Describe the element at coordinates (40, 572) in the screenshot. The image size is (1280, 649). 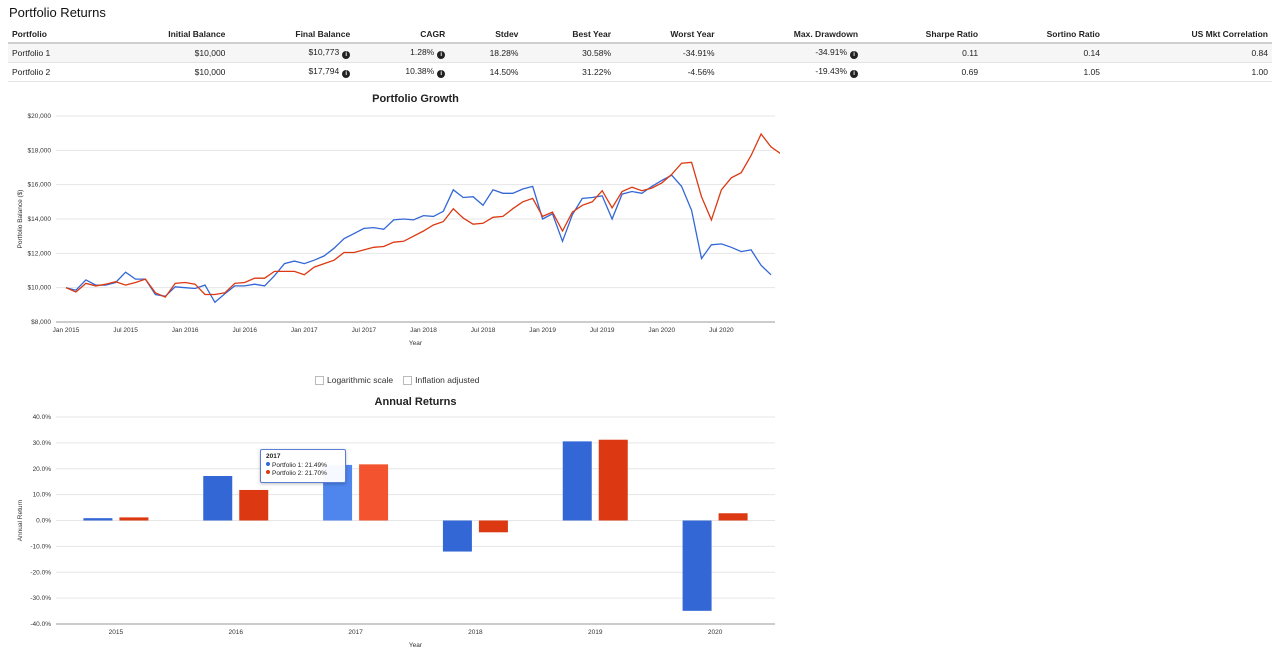
I see `y-tick-label: -20.0%` at that location.